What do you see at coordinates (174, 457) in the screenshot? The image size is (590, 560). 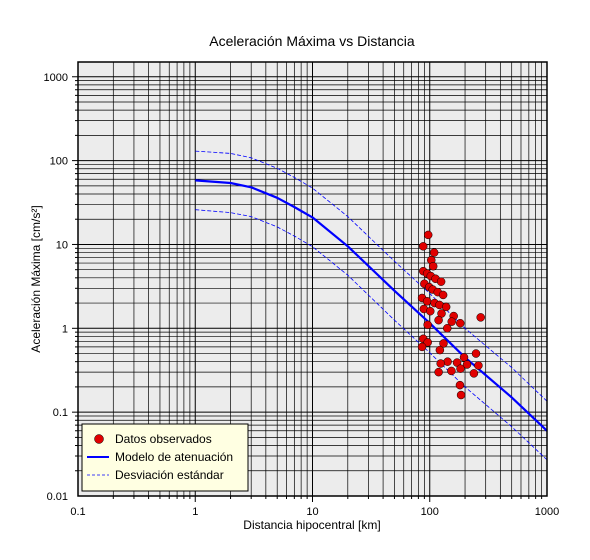 I see `legend-label-model: Modelo de atenuación` at bounding box center [174, 457].